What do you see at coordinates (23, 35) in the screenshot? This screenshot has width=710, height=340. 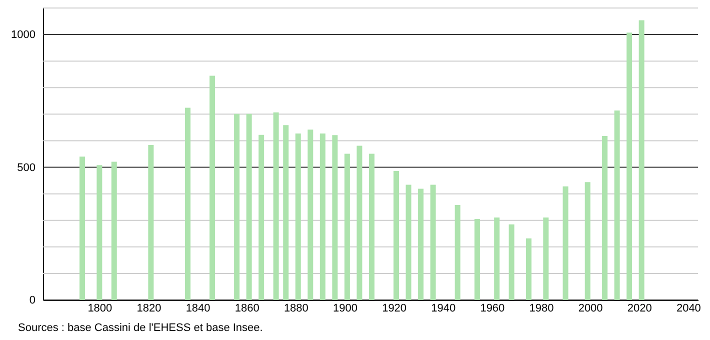 I see `y-tick-label: 1000` at bounding box center [23, 35].